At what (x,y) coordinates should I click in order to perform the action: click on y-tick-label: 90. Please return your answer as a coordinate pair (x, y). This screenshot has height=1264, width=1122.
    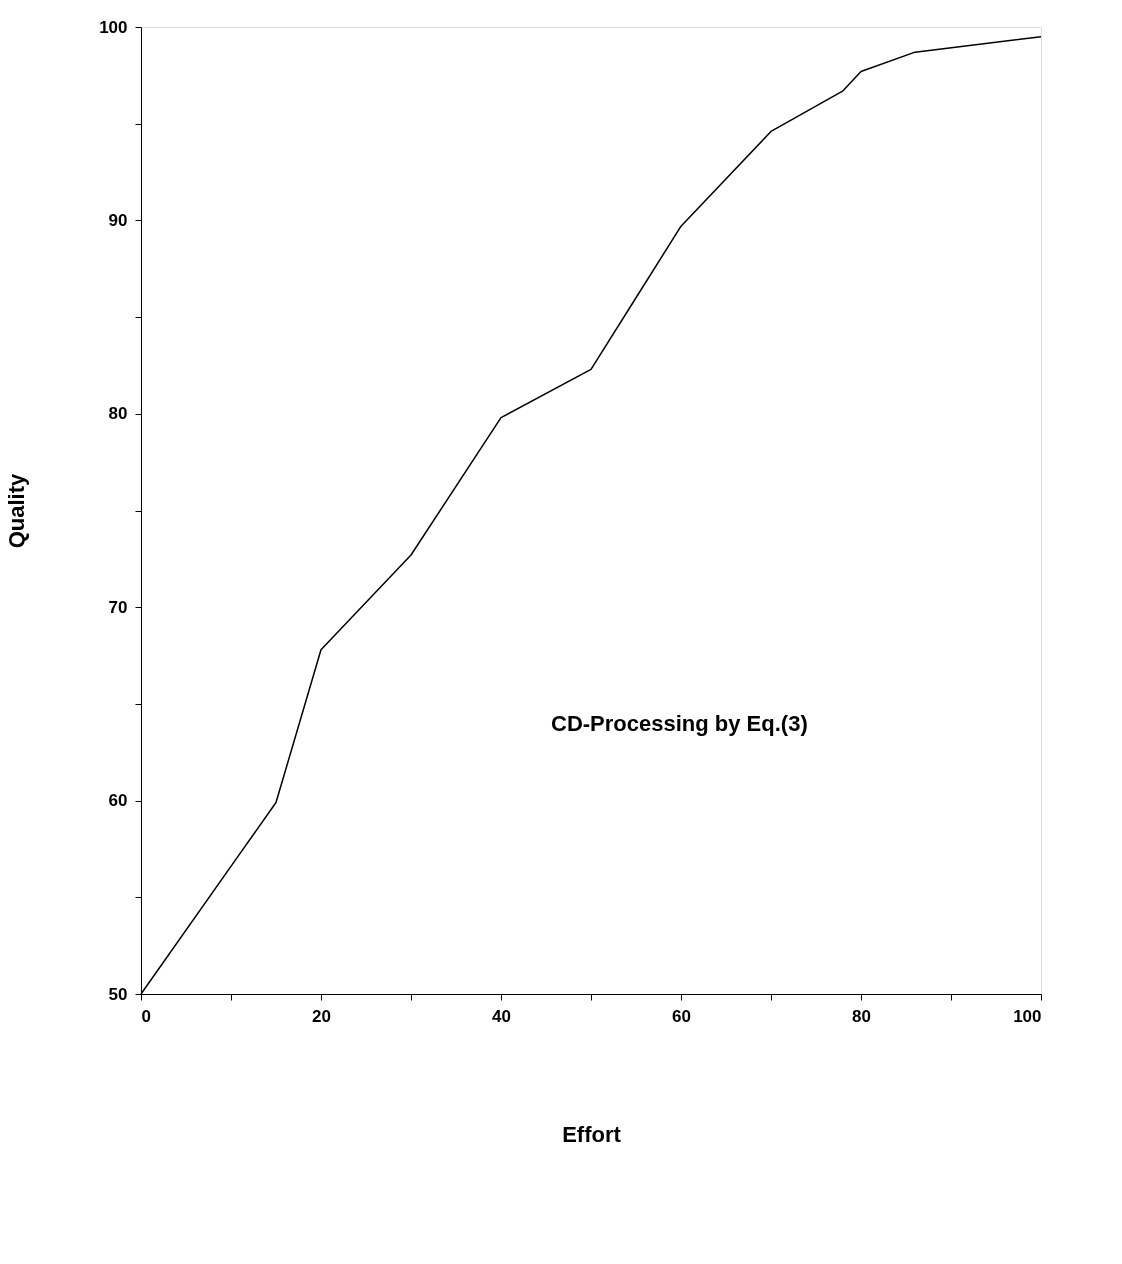
    Looking at the image, I should click on (118, 220).